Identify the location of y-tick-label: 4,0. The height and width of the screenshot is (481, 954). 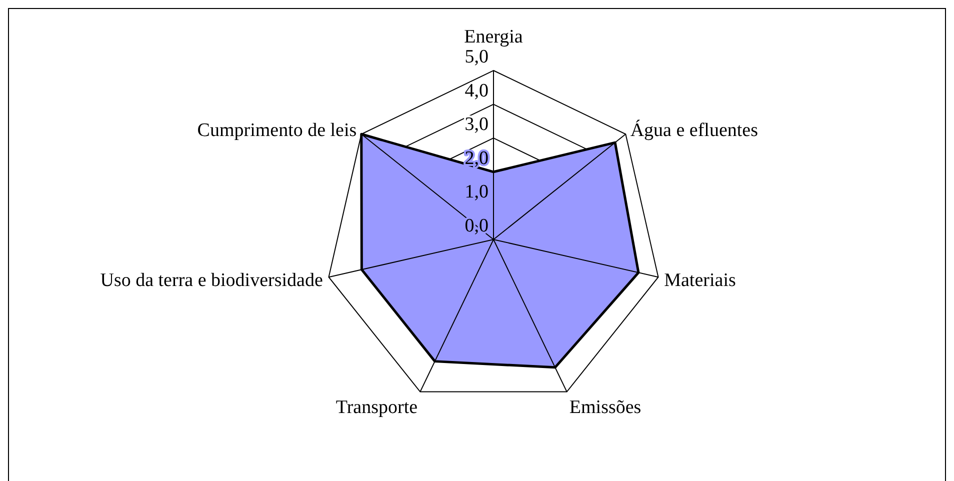
(476, 91).